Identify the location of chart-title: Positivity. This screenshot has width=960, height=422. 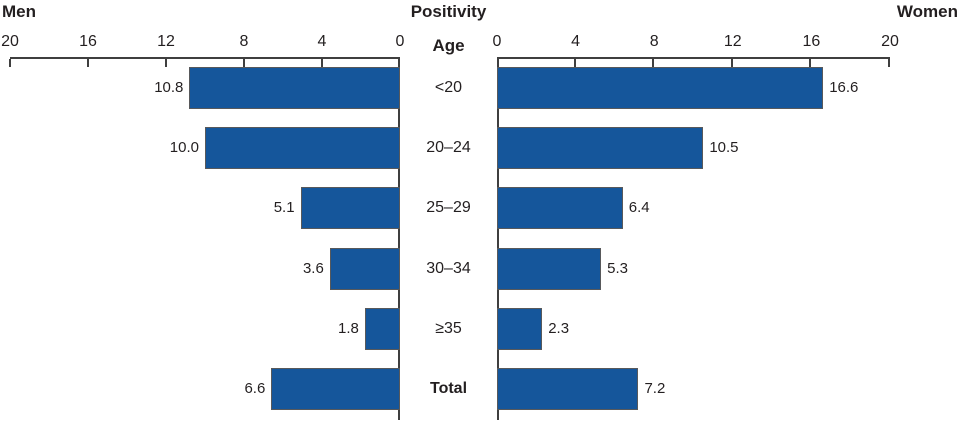
(448, 11).